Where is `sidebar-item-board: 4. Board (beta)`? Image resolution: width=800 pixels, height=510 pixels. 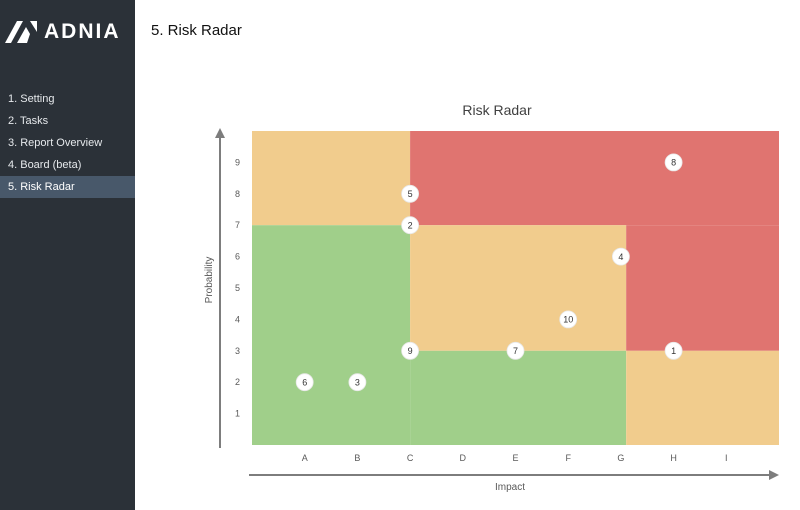
sidebar-item-board: 4. Board (beta) is located at coordinates (45, 165).